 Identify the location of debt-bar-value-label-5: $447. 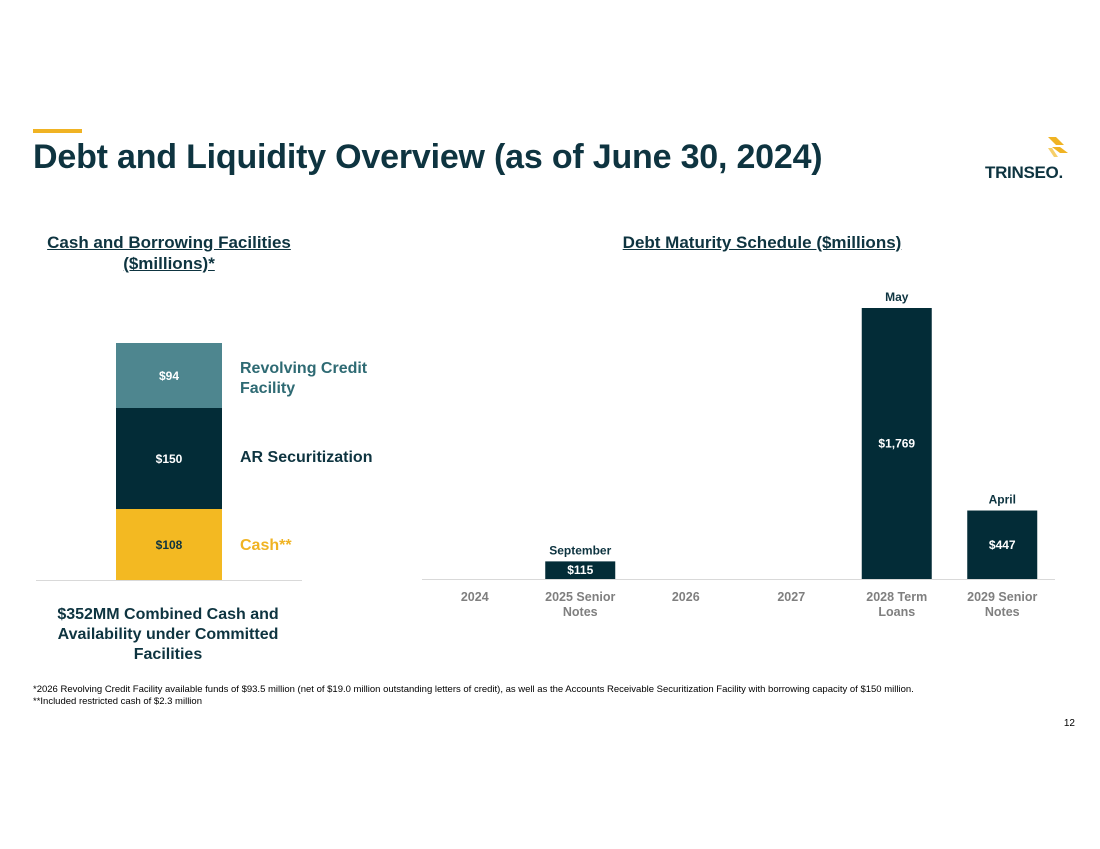
(1002, 545).